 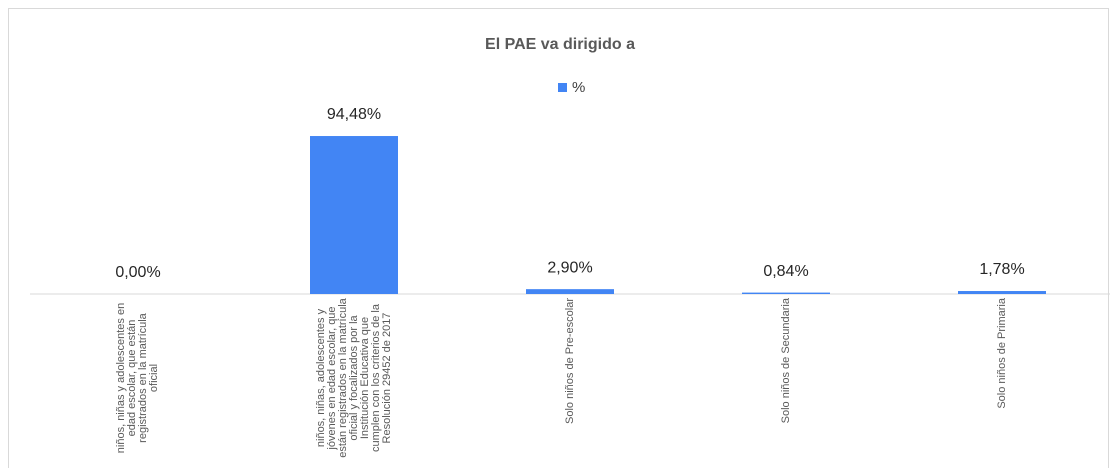 What do you see at coordinates (560, 44) in the screenshot?
I see `chart-title: El PAE va dirigido a` at bounding box center [560, 44].